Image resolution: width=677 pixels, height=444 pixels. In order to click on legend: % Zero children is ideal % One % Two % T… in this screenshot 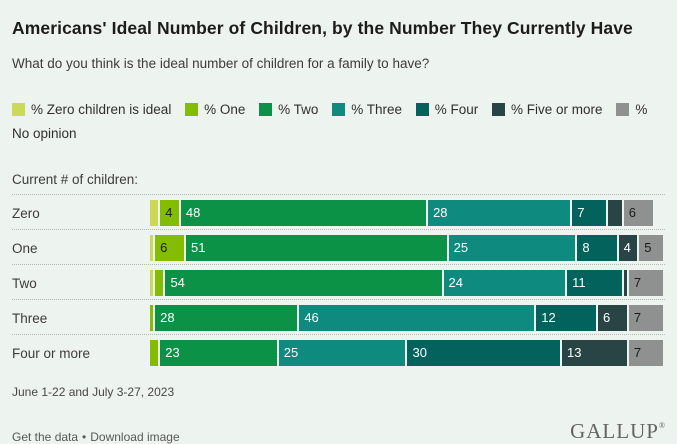, I will do `click(338, 121)`.